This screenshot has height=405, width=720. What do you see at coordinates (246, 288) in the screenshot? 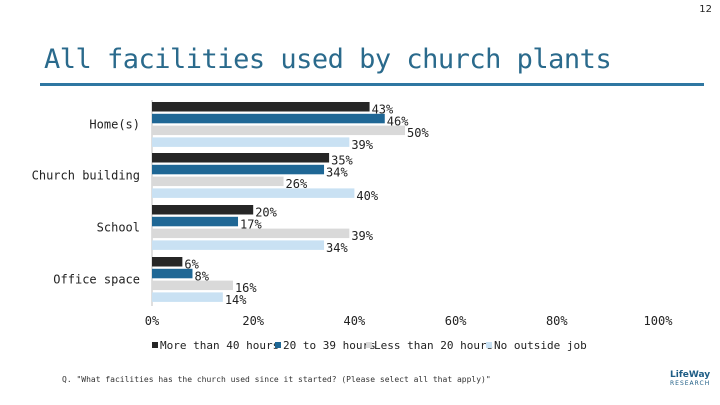
I see `bar-value-label: 16%` at bounding box center [246, 288].